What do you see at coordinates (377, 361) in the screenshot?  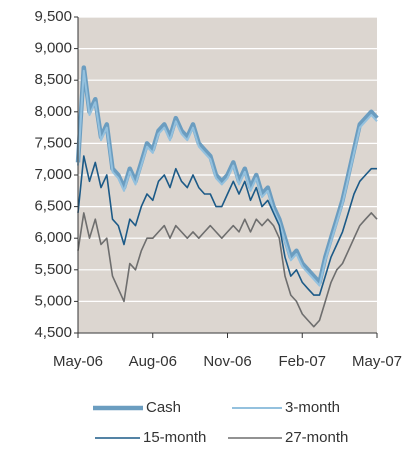 I see `x-tick-label: May-07` at bounding box center [377, 361].